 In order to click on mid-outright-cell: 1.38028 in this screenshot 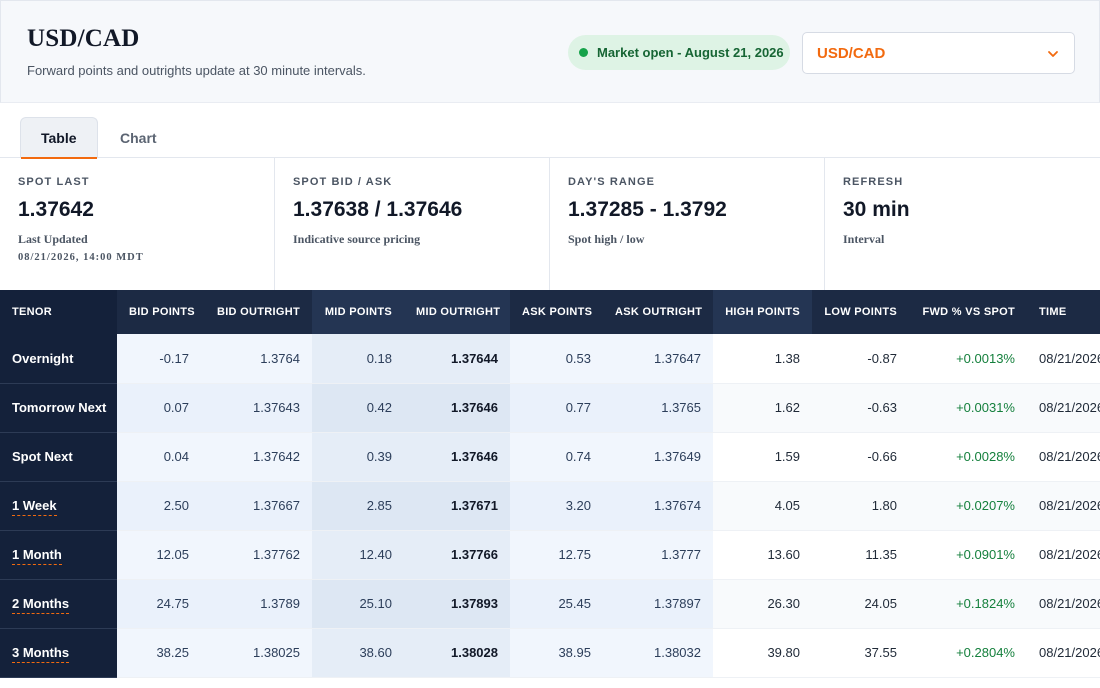, I will do `click(457, 653)`.